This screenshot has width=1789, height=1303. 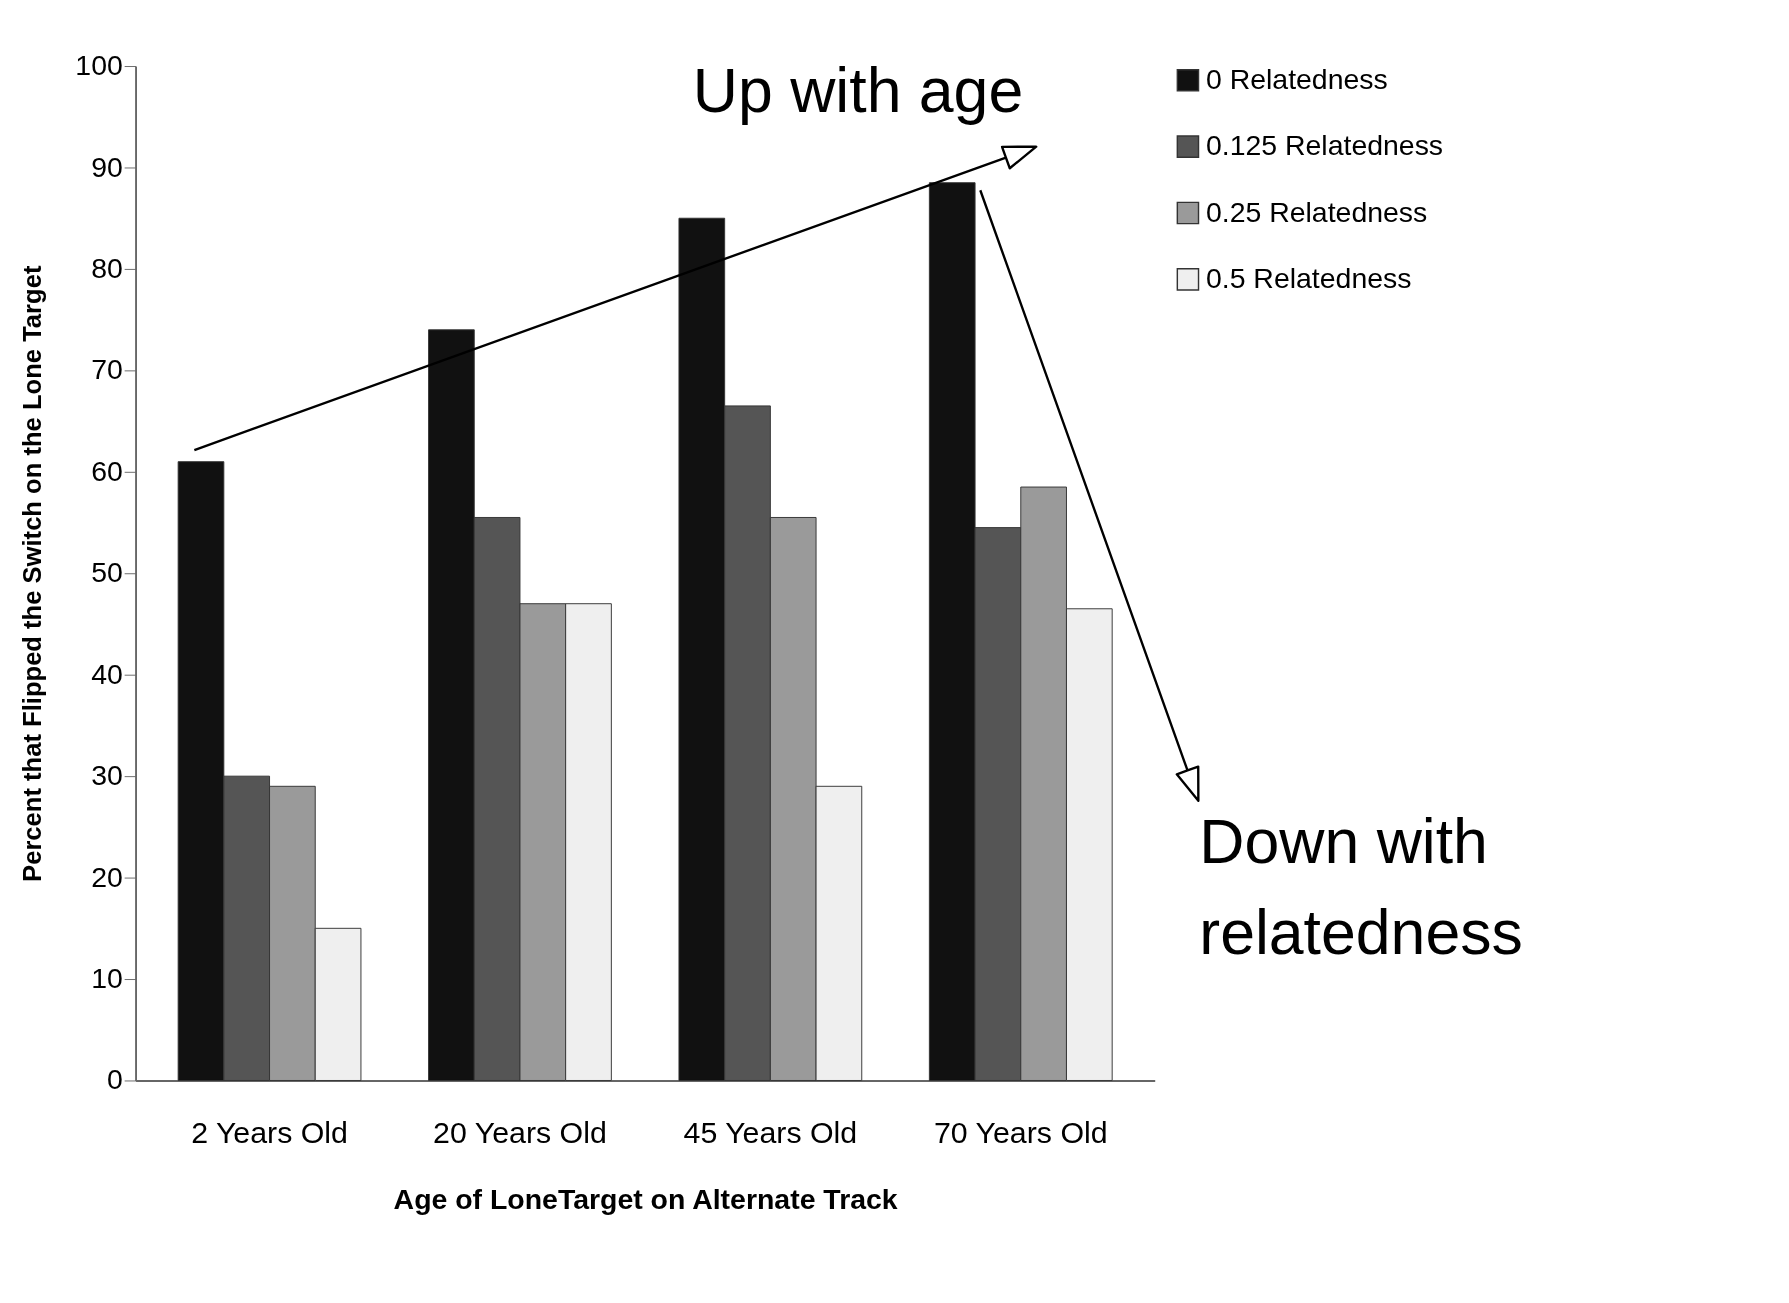 I want to click on y-tick-label: 90, so click(x=107, y=166).